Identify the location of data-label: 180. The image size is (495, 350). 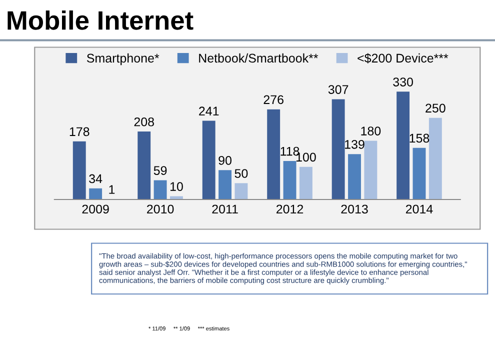
(371, 131).